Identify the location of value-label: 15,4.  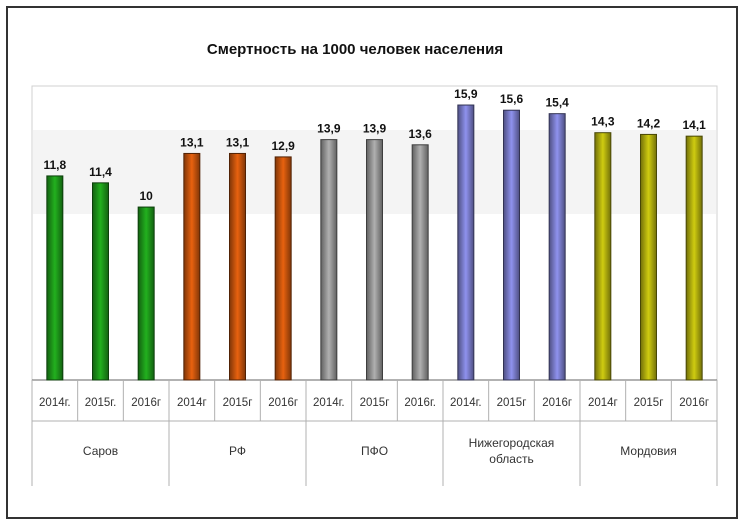
(557, 103).